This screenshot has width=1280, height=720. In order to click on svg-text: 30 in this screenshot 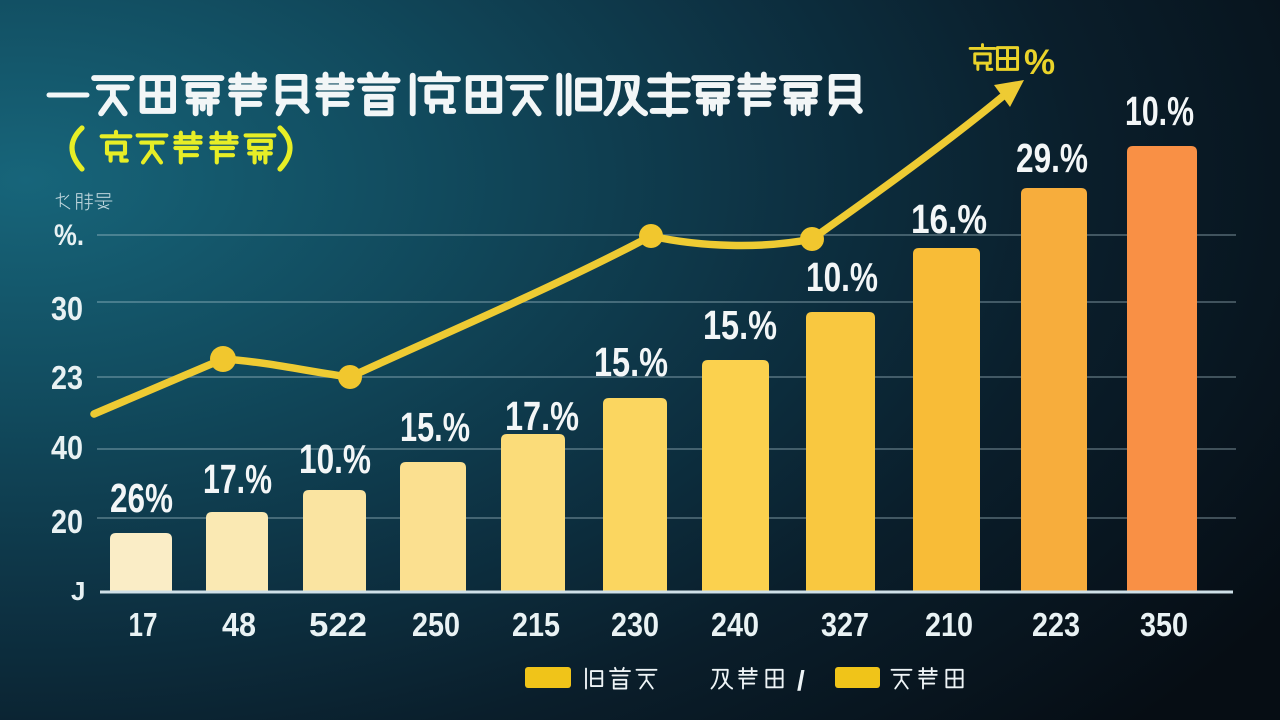, I will do `click(67, 308)`.